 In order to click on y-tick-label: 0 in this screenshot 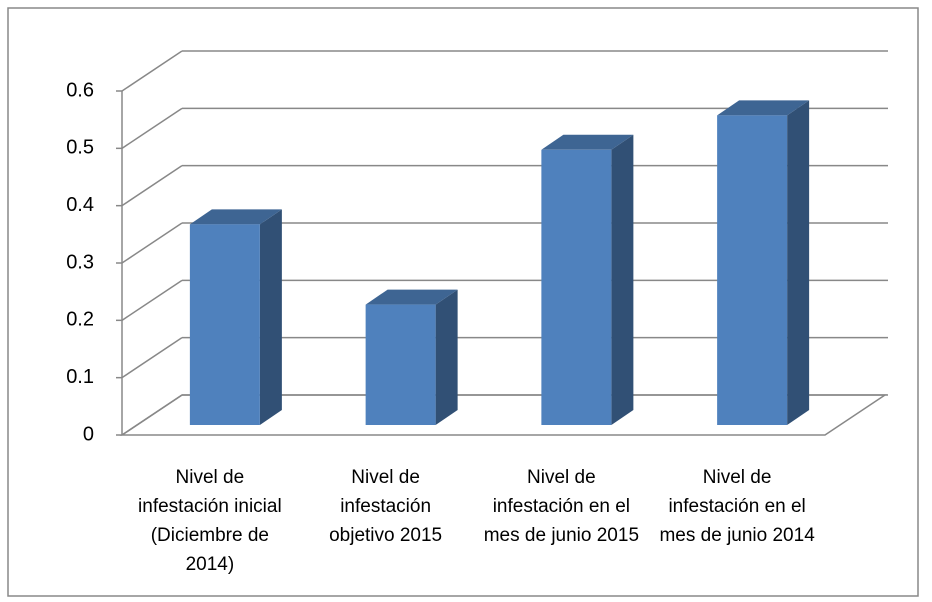, I will do `click(88, 434)`.